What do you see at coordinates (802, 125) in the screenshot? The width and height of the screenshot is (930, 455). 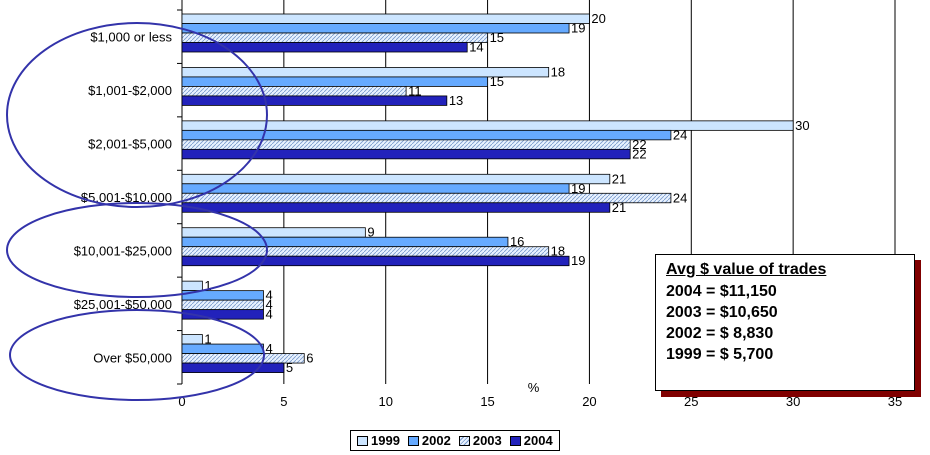 I see `data-label: 30` at bounding box center [802, 125].